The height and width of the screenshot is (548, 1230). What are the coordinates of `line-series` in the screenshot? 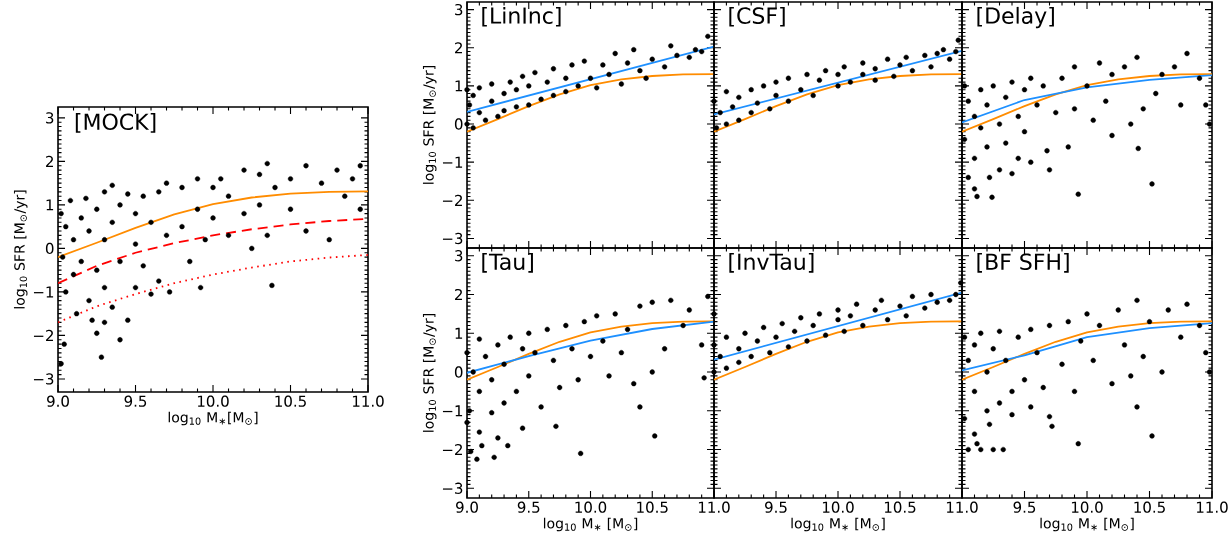 It's located at (213, 289).